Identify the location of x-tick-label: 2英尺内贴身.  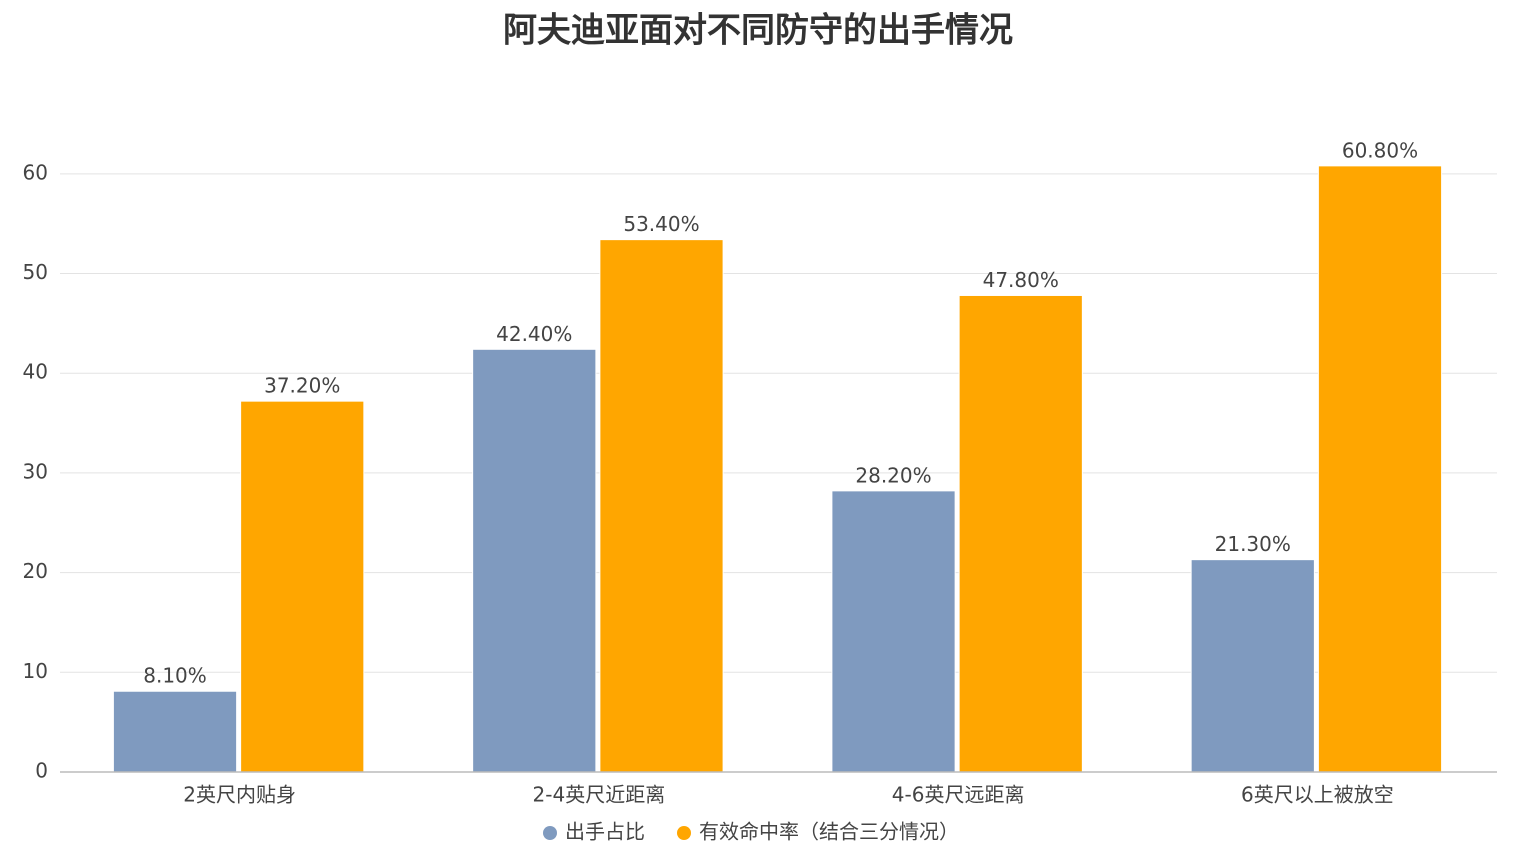
(239, 795).